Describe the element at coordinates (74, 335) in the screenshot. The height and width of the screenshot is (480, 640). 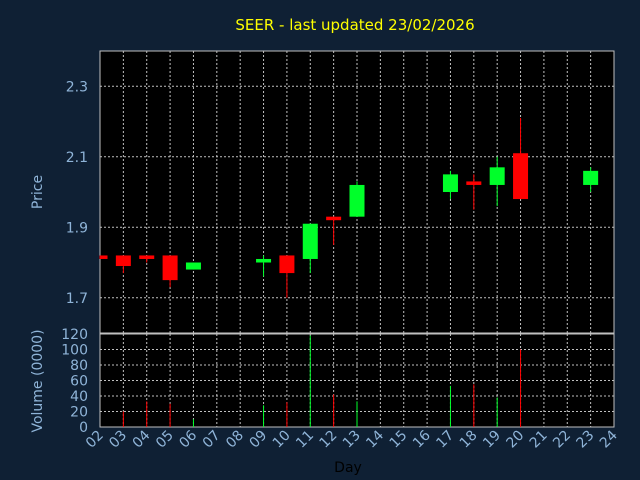
I see `volume-tick-label: 120` at that location.